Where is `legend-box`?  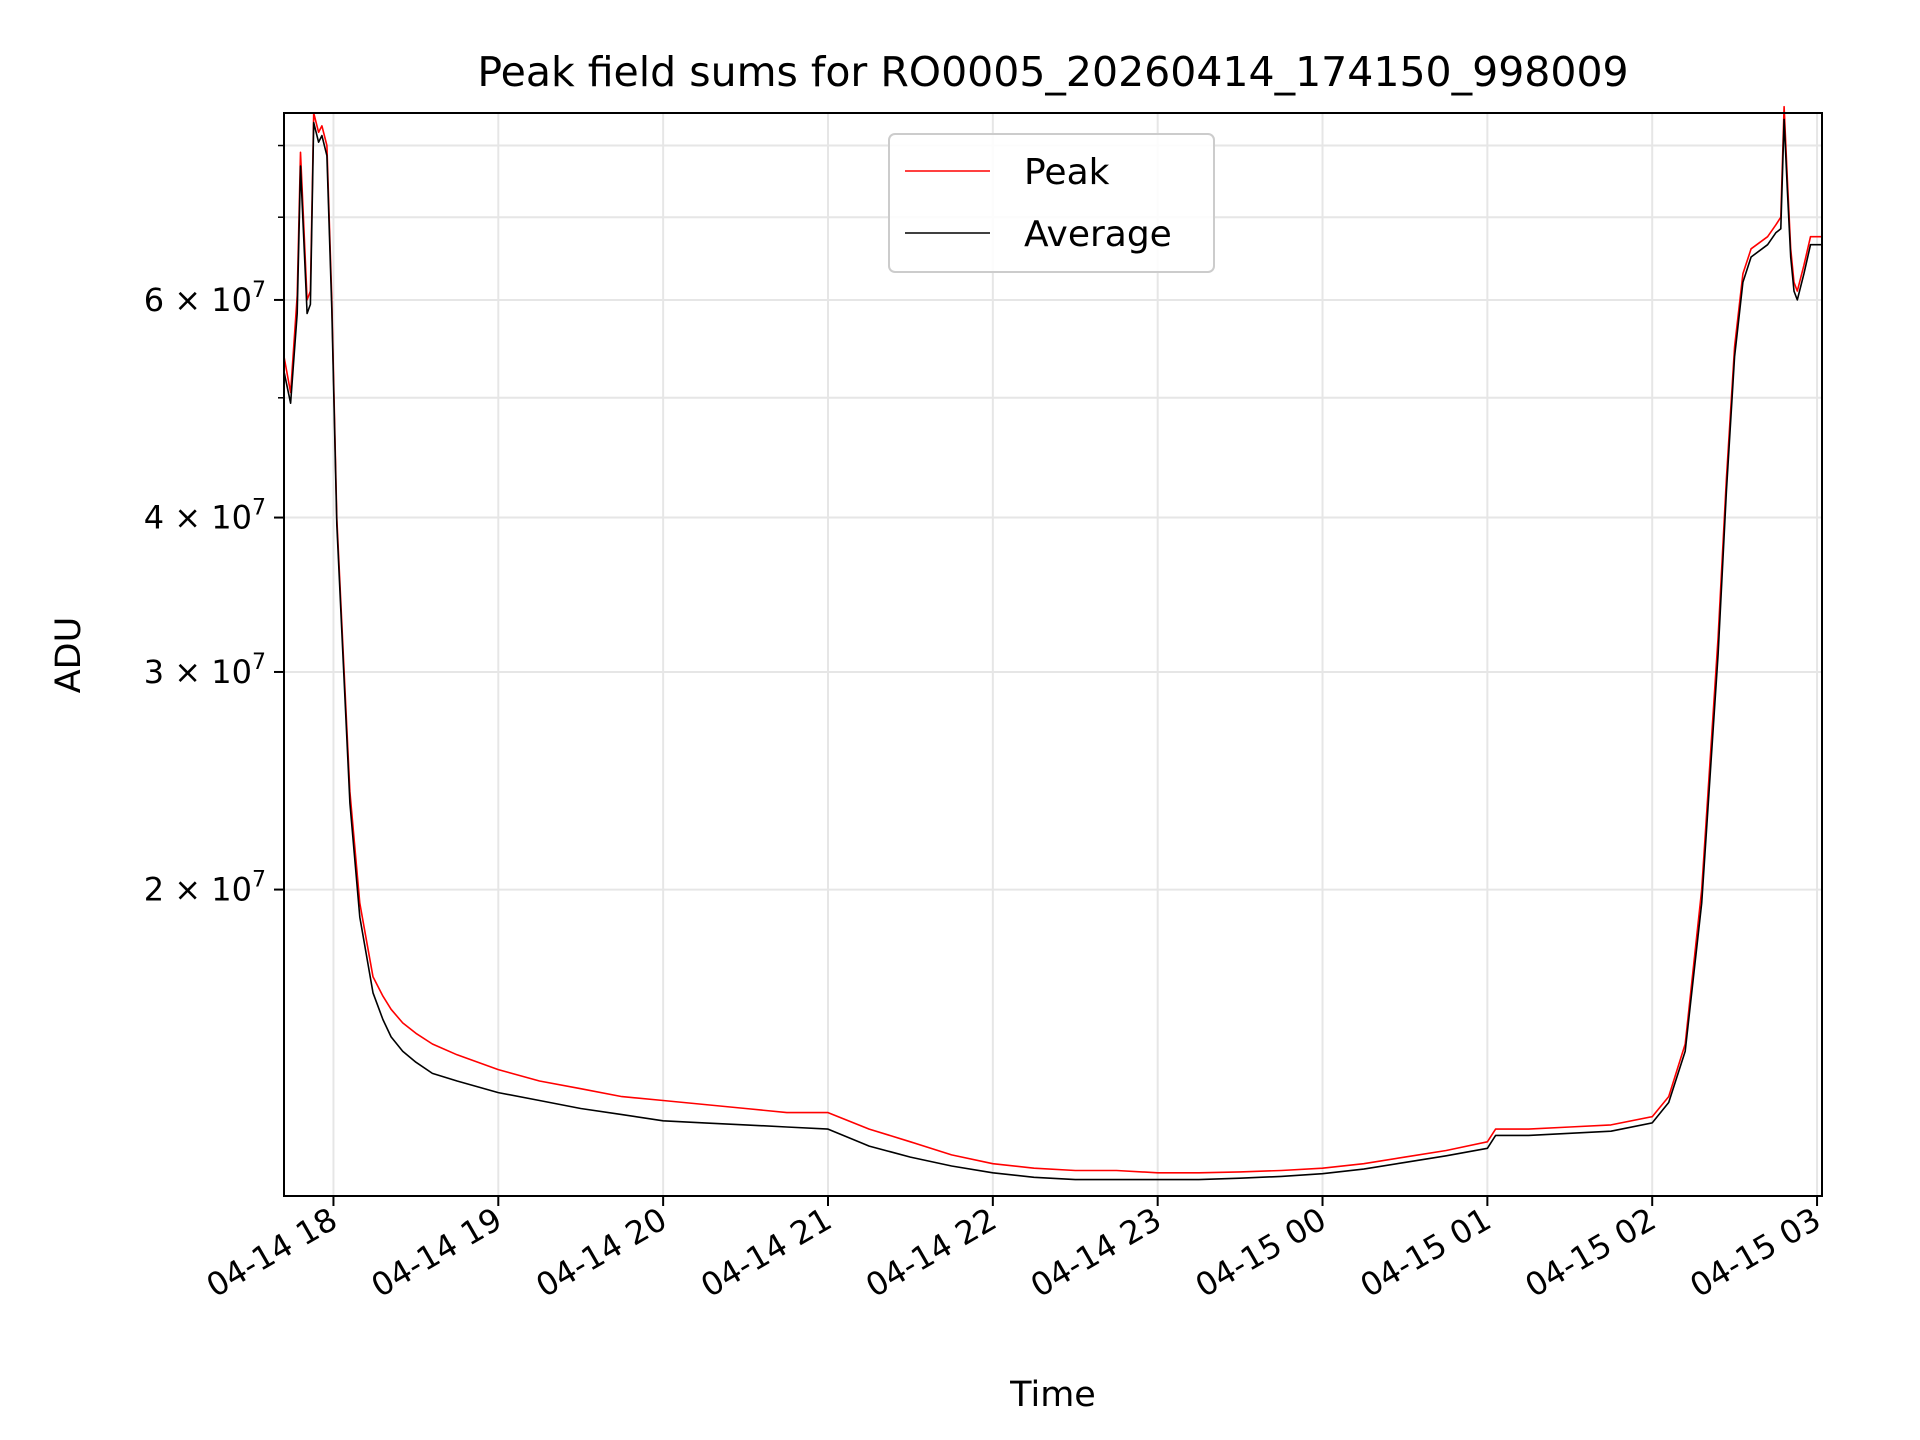 legend-box is located at coordinates (1051, 203).